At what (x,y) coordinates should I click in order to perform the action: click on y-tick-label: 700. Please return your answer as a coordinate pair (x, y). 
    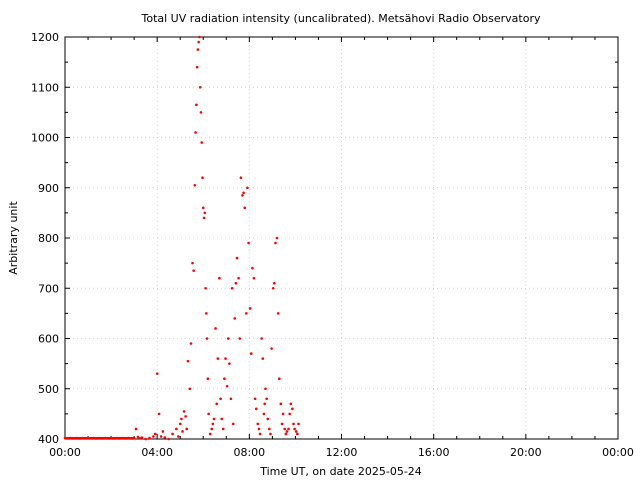
    Looking at the image, I should click on (48, 288).